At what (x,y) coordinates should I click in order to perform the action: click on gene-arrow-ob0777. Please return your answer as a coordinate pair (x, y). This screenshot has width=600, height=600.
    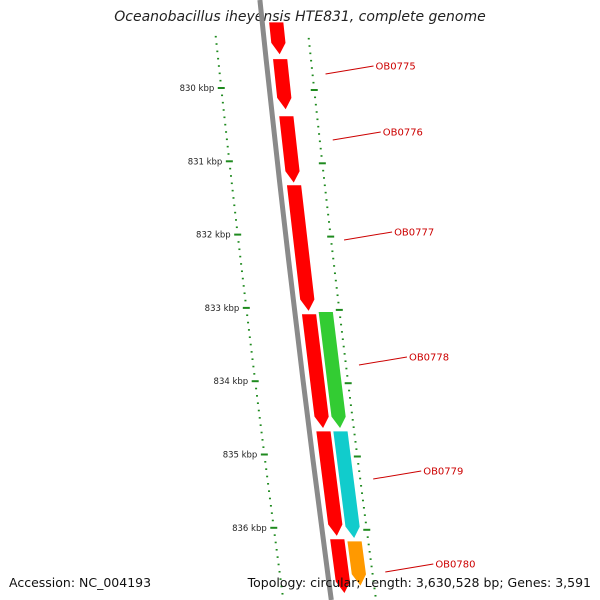
    Looking at the image, I should click on (301, 248).